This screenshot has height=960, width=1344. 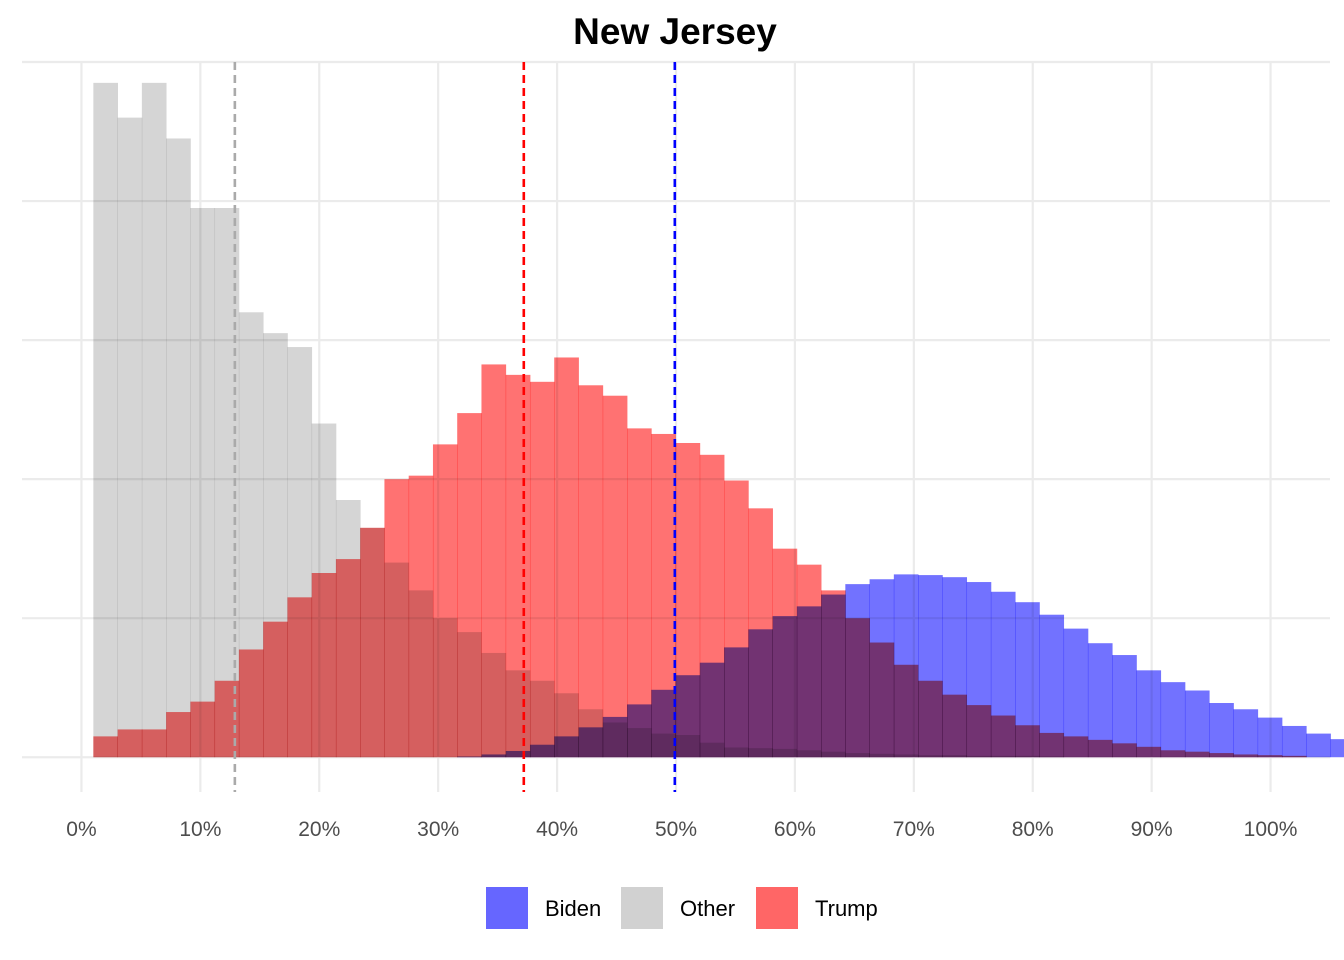 I want to click on x-tick-label: 20%, so click(x=319, y=829).